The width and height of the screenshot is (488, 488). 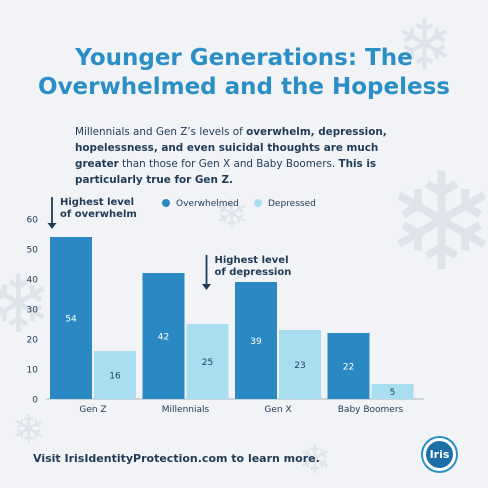 What do you see at coordinates (33, 341) in the screenshot?
I see `y-tick-label: 20` at bounding box center [33, 341].